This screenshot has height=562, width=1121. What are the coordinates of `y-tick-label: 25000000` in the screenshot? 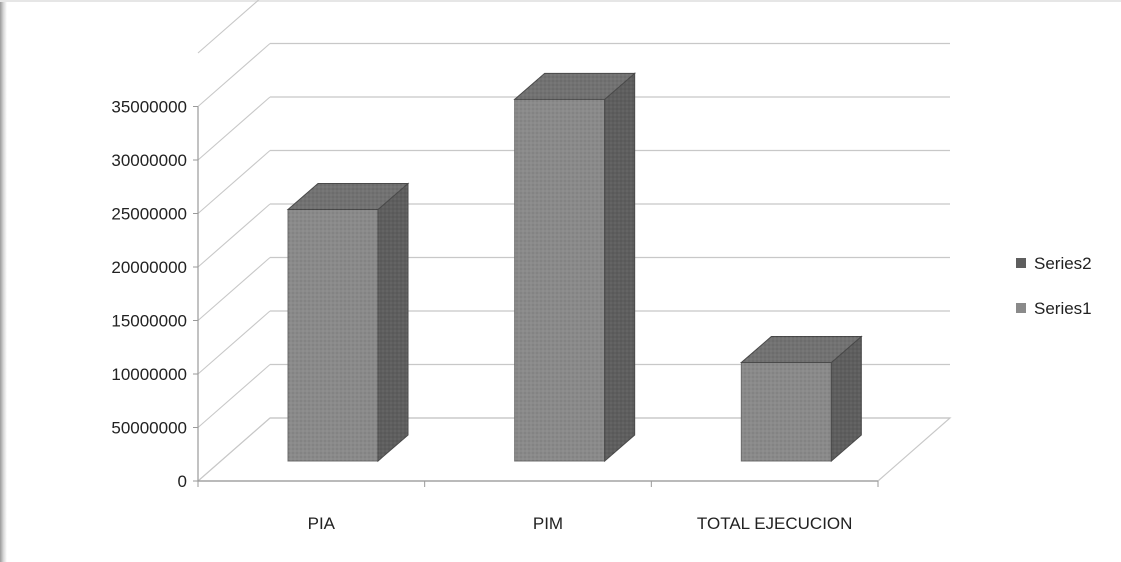 It's located at (149, 214).